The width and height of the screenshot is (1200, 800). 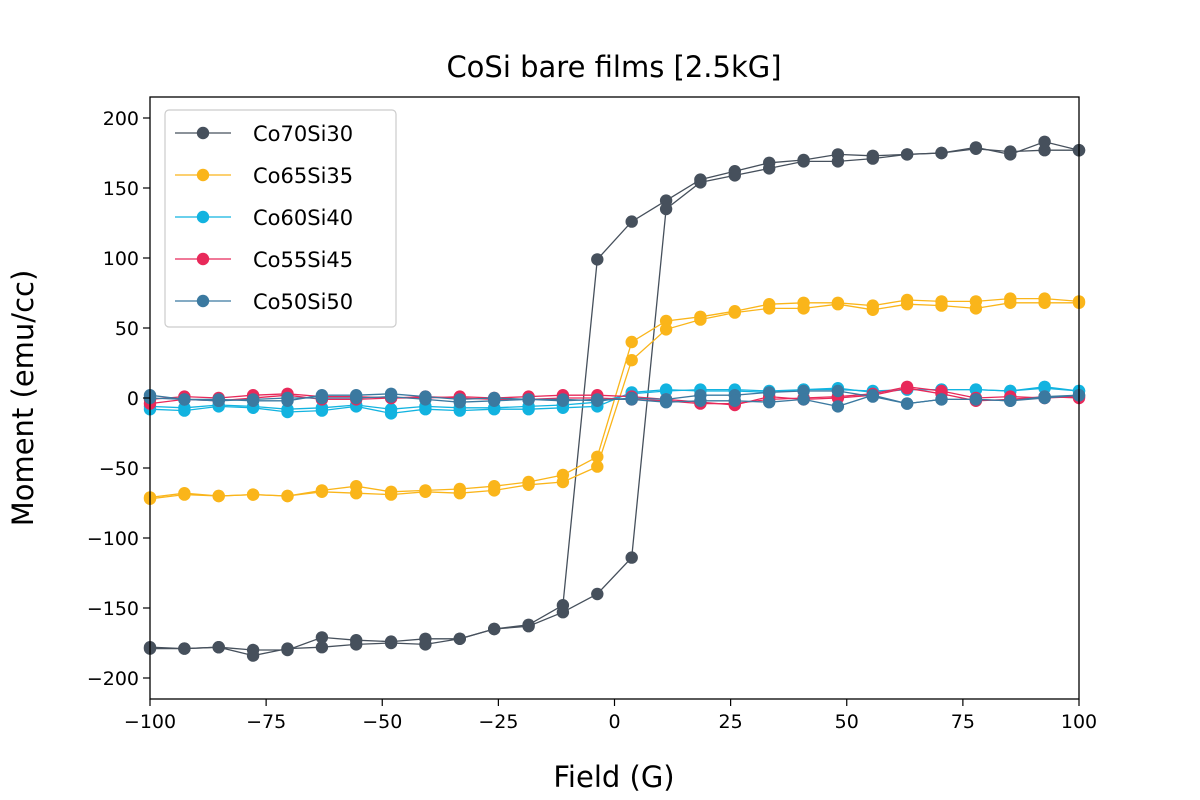 I want to click on legend-item: Co60Si40, so click(x=264, y=218).